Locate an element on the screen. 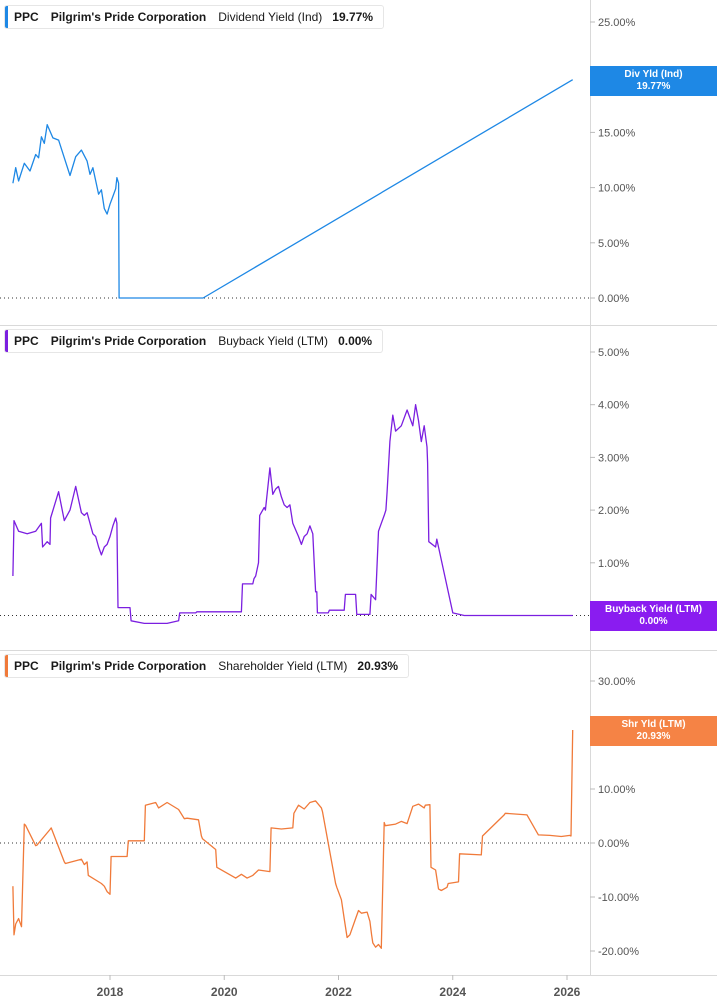 This screenshot has height=1005, width=717. shareholder-series-color-swatch is located at coordinates (6, 666).